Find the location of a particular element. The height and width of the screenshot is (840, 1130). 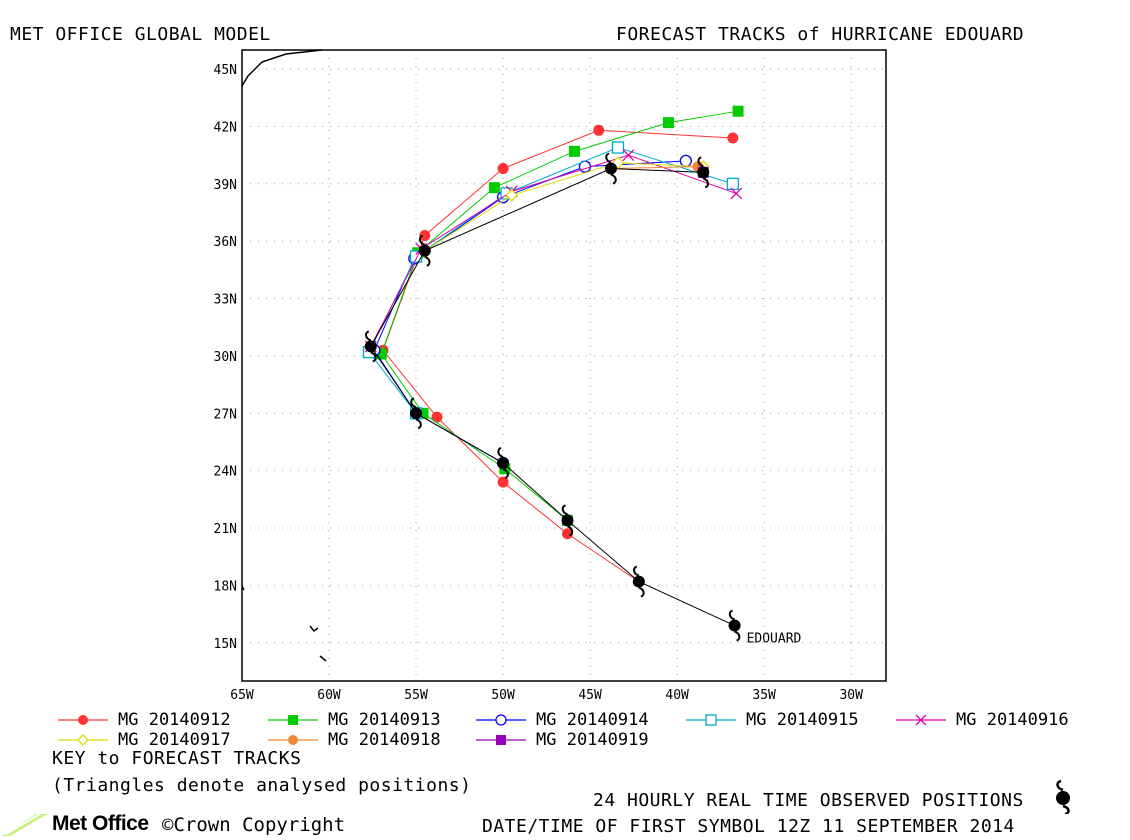

lat-tick-label: 27N is located at coordinates (225, 414).